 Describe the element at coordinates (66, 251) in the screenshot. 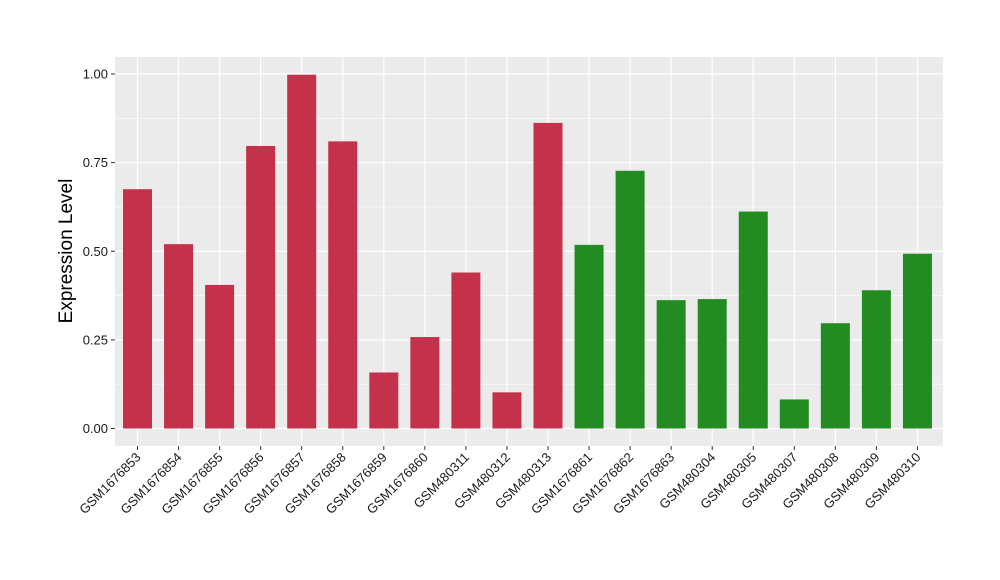

I see `y-axis-title: Expression Level` at that location.